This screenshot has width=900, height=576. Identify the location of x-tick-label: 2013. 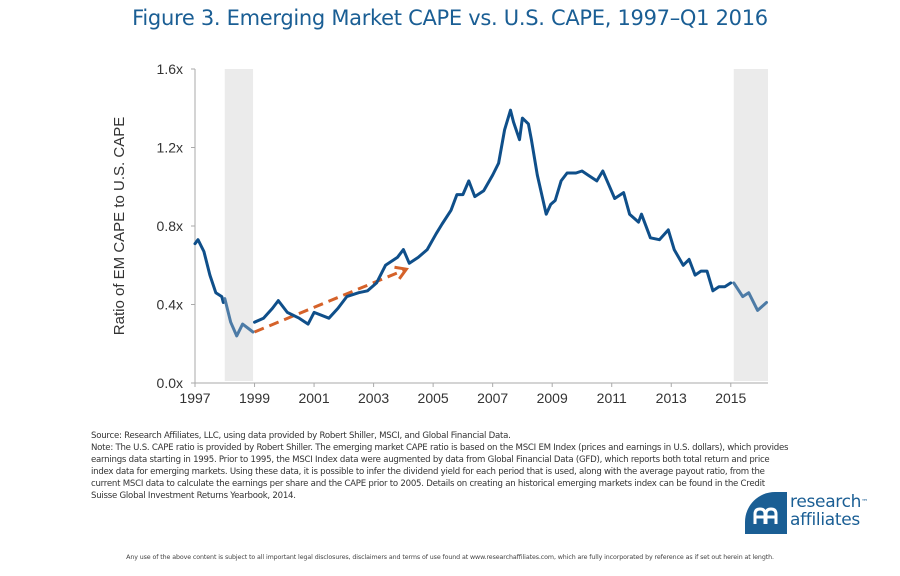
(671, 398).